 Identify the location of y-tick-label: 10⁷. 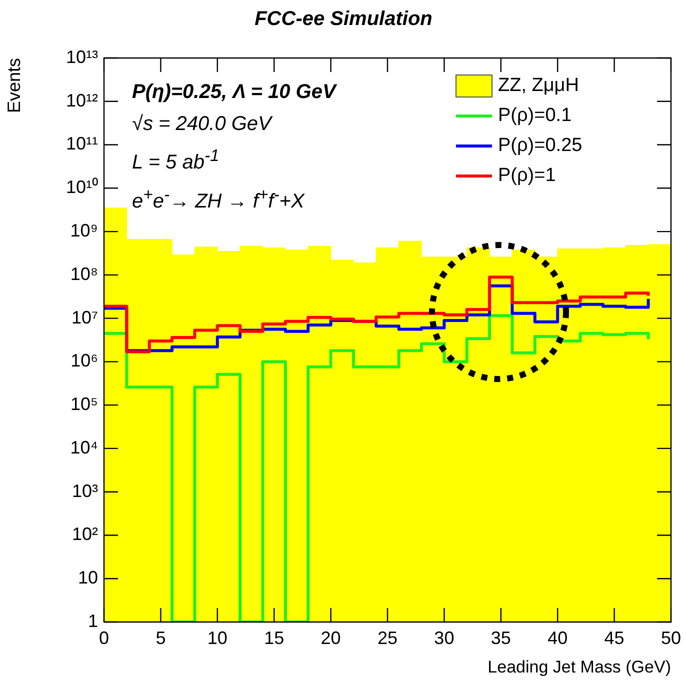
(84, 317).